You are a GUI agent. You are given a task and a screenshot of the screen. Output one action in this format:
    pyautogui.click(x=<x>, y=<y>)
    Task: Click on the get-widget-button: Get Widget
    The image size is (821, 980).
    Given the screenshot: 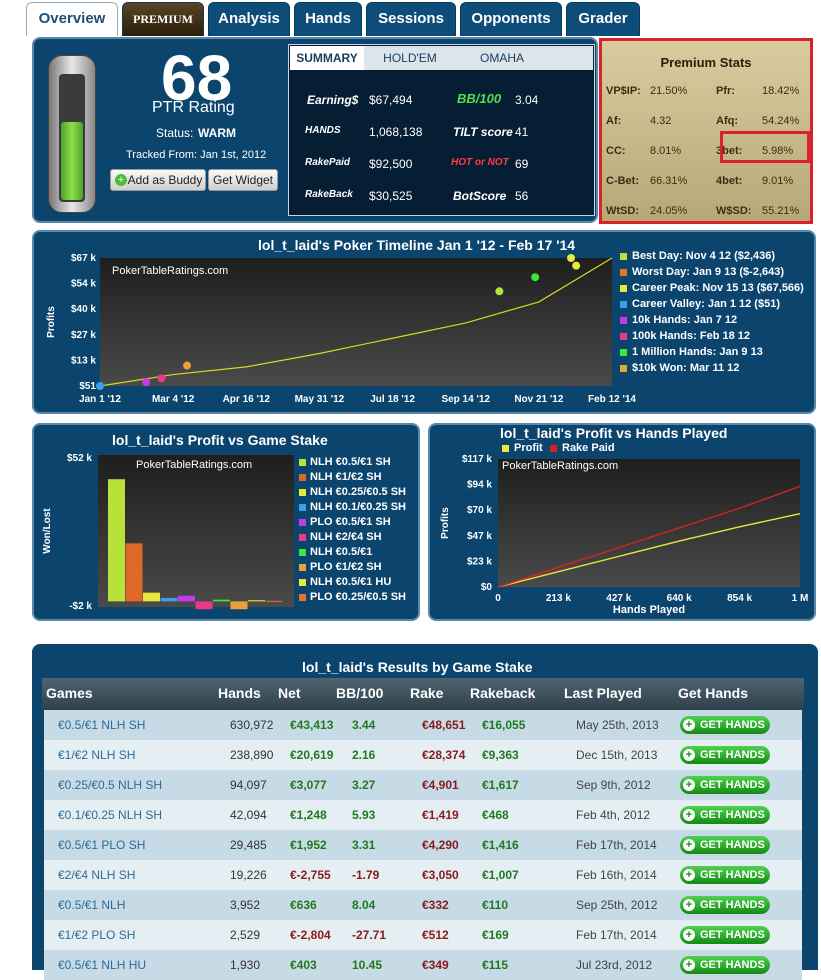 What is the action you would take?
    pyautogui.click(x=243, y=180)
    